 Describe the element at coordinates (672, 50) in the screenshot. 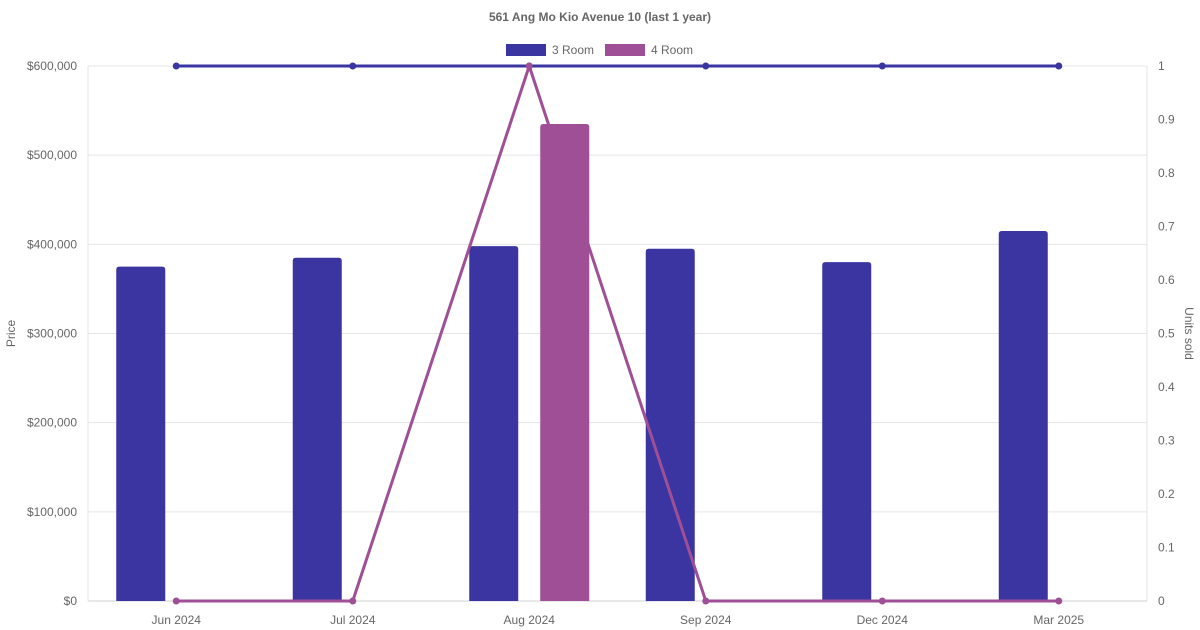

I see `legend-label-4-room: 4 Room` at that location.